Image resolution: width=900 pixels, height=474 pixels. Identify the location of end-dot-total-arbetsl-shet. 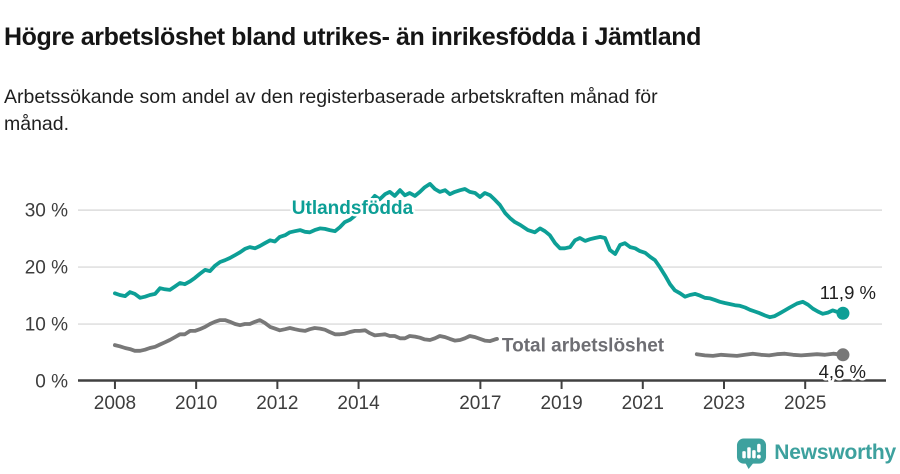
(843, 355).